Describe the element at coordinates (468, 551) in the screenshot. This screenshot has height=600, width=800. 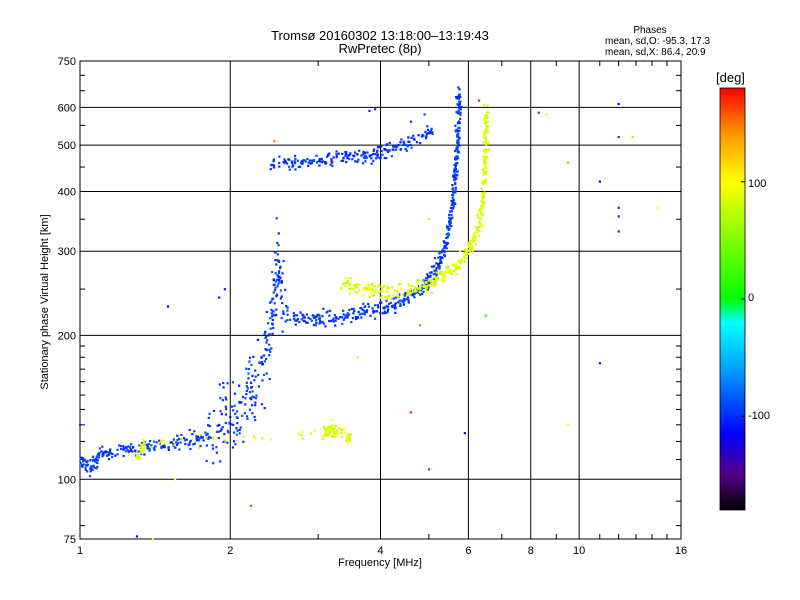
I see `x-tick-label: 6` at that location.